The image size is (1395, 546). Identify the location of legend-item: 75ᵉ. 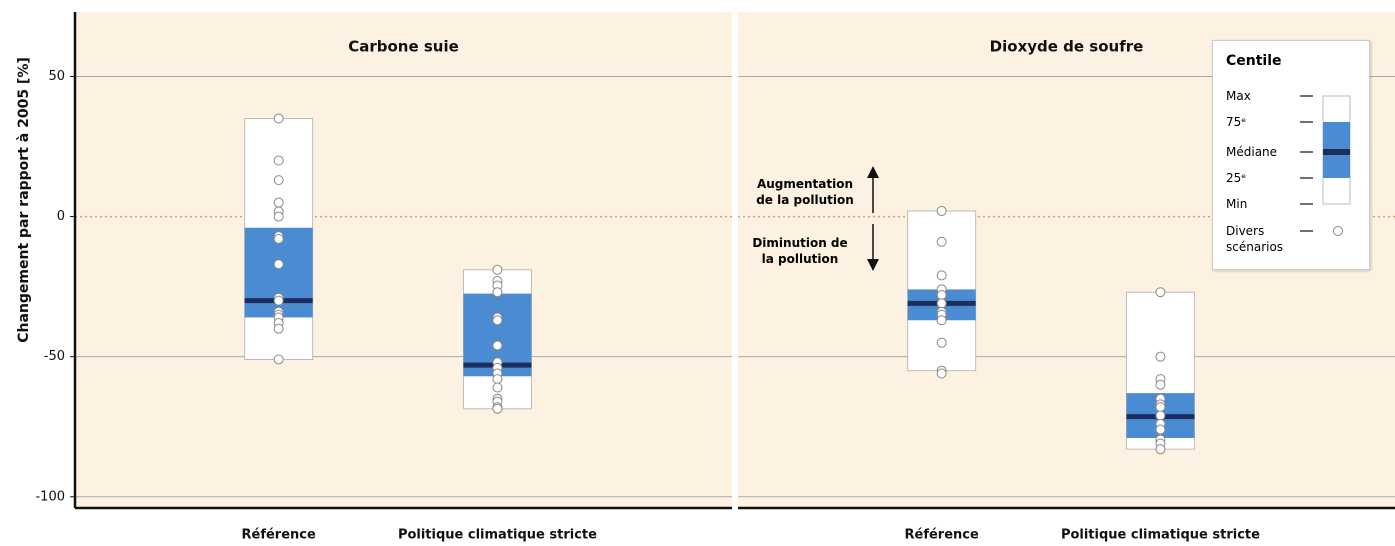
(1236, 122).